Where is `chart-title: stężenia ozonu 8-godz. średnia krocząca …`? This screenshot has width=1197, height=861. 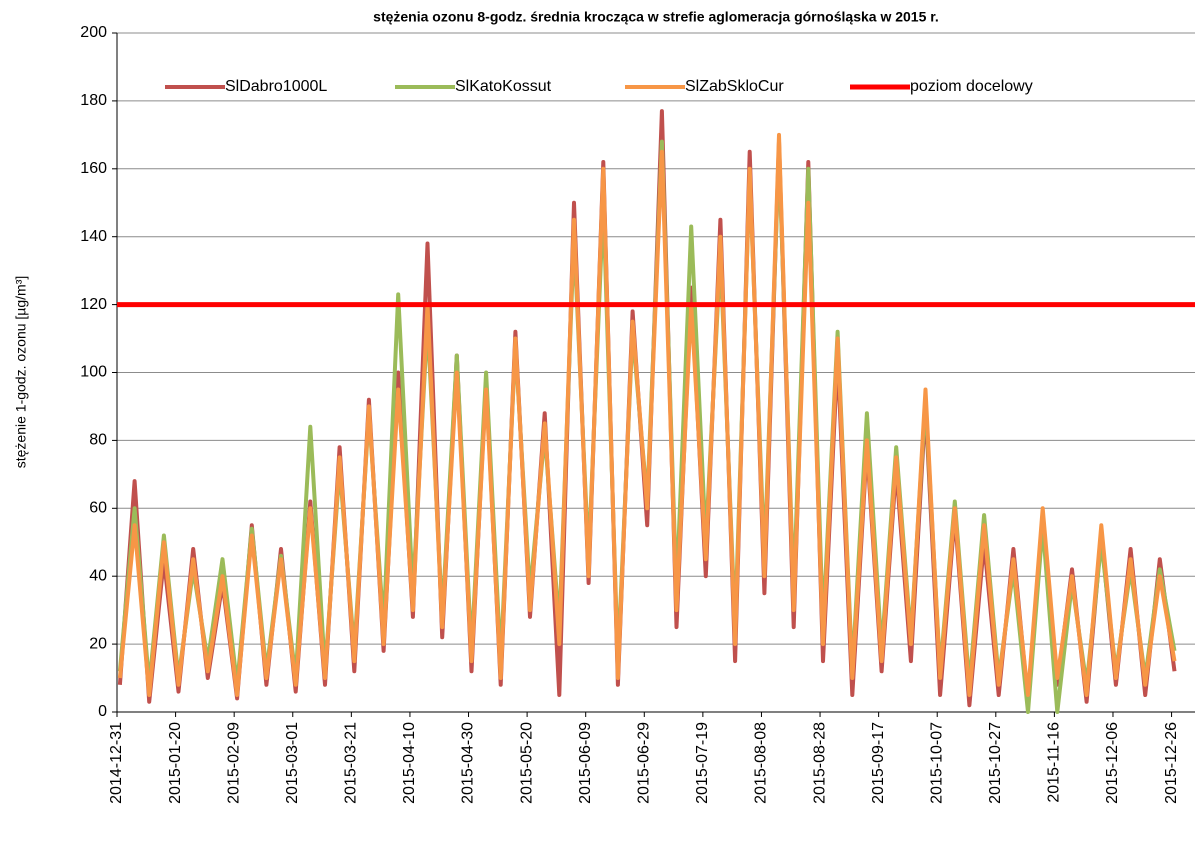
chart-title: stężenia ozonu 8-godz. średnia krocząca … is located at coordinates (656, 17).